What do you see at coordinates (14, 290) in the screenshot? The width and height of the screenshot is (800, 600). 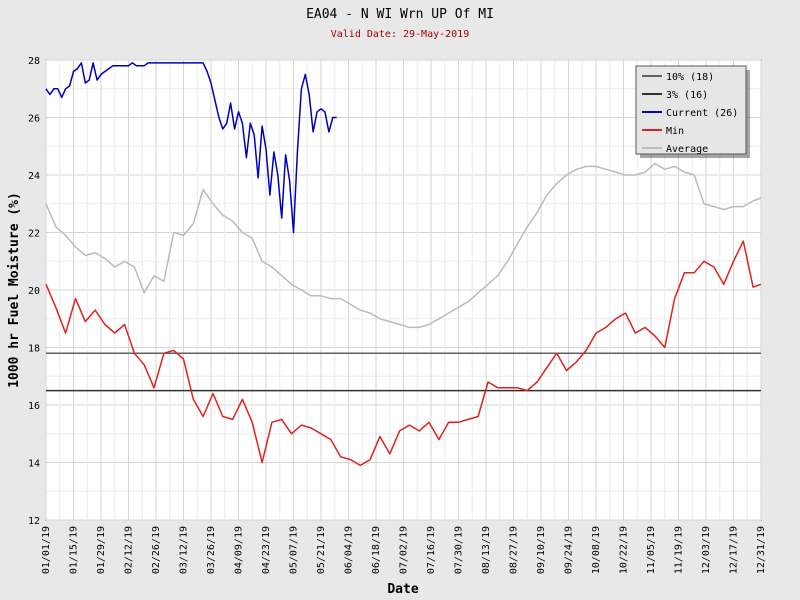 I see `y-axis-label: 1000 hr Fuel Moisture (%)` at bounding box center [14, 290].